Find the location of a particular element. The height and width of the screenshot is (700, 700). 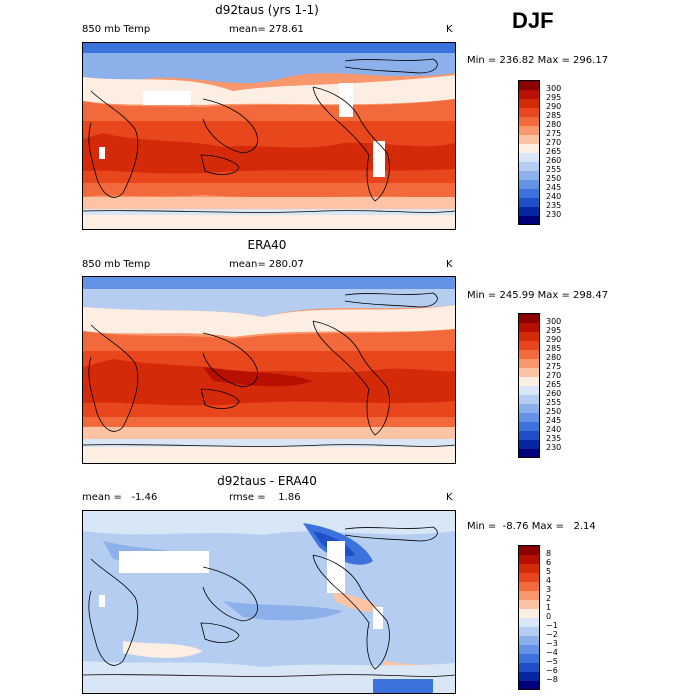

panel1-tick: 300 is located at coordinates (554, 88).